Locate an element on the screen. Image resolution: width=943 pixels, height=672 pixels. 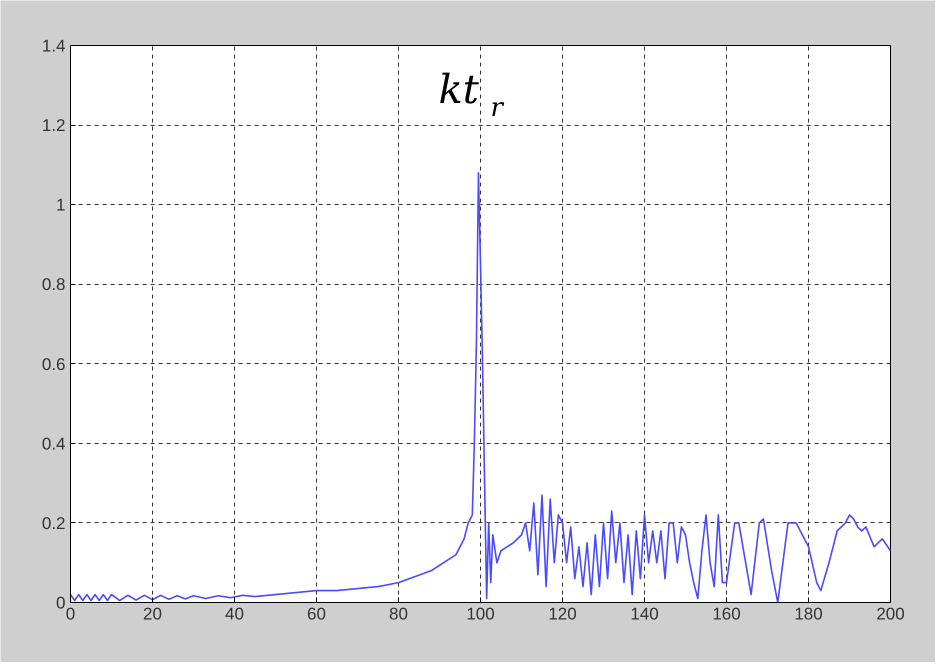
x-tick-label: 80 is located at coordinates (398, 614).